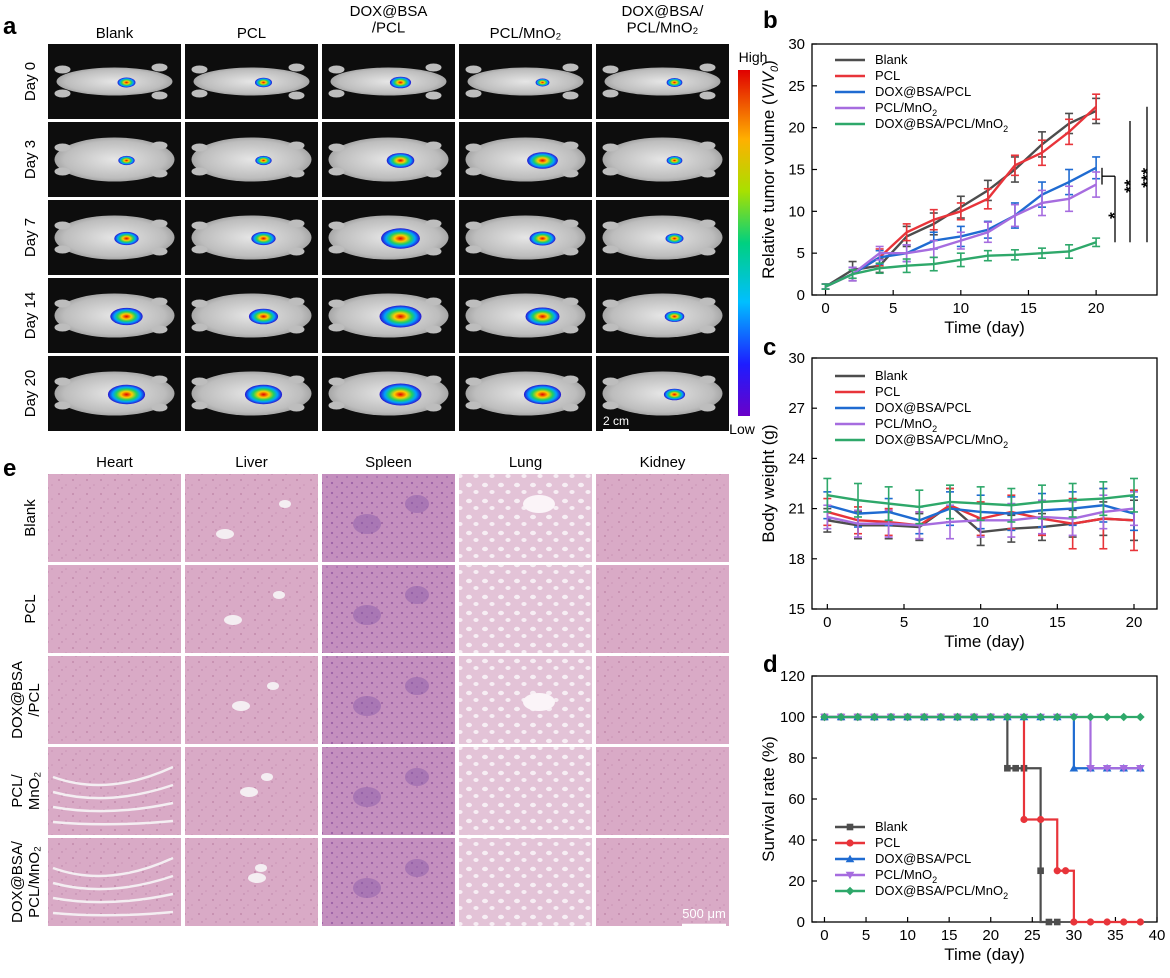 The width and height of the screenshot is (1170, 978). I want to click on colorbar, so click(744, 243).